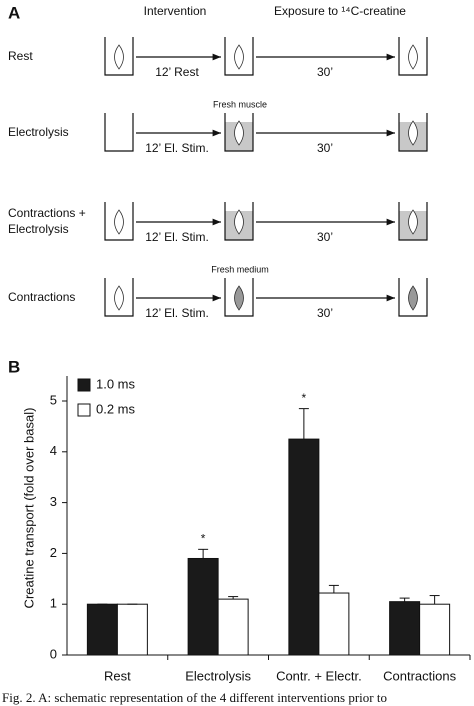 Image resolution: width=474 pixels, height=706 pixels. What do you see at coordinates (175, 11) in the screenshot?
I see `header: Intervention` at bounding box center [175, 11].